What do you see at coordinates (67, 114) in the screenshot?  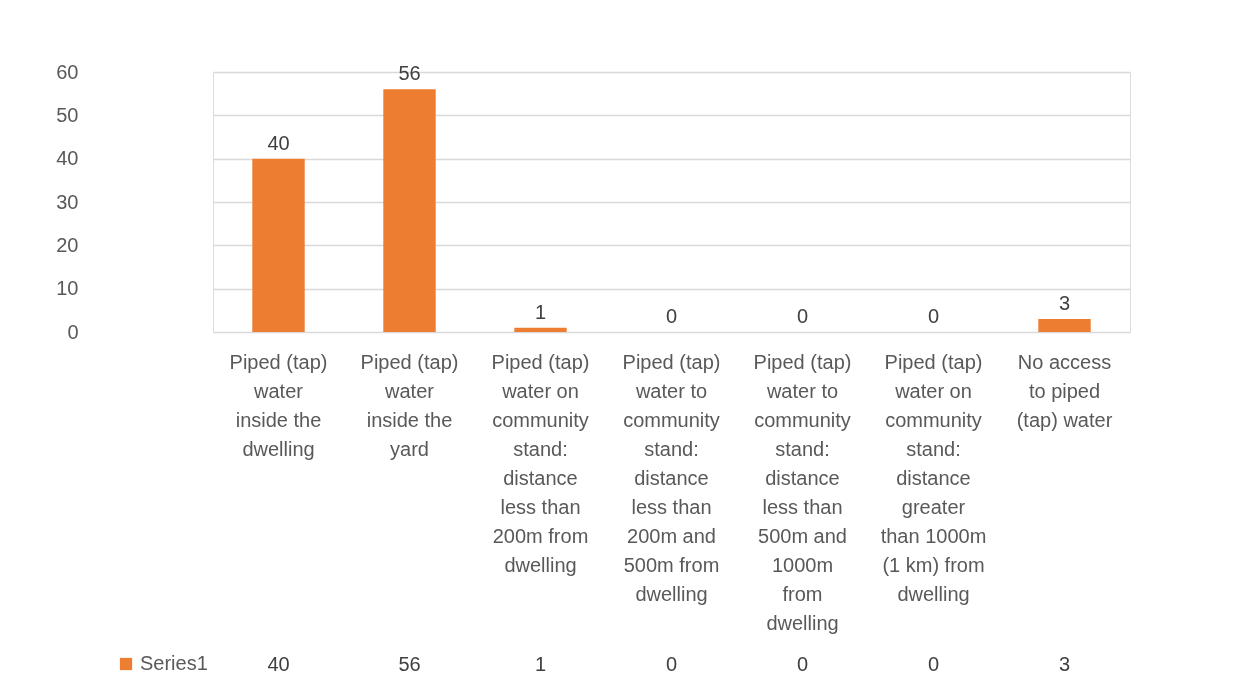 I see `y-tick-label: 50` at bounding box center [67, 114].